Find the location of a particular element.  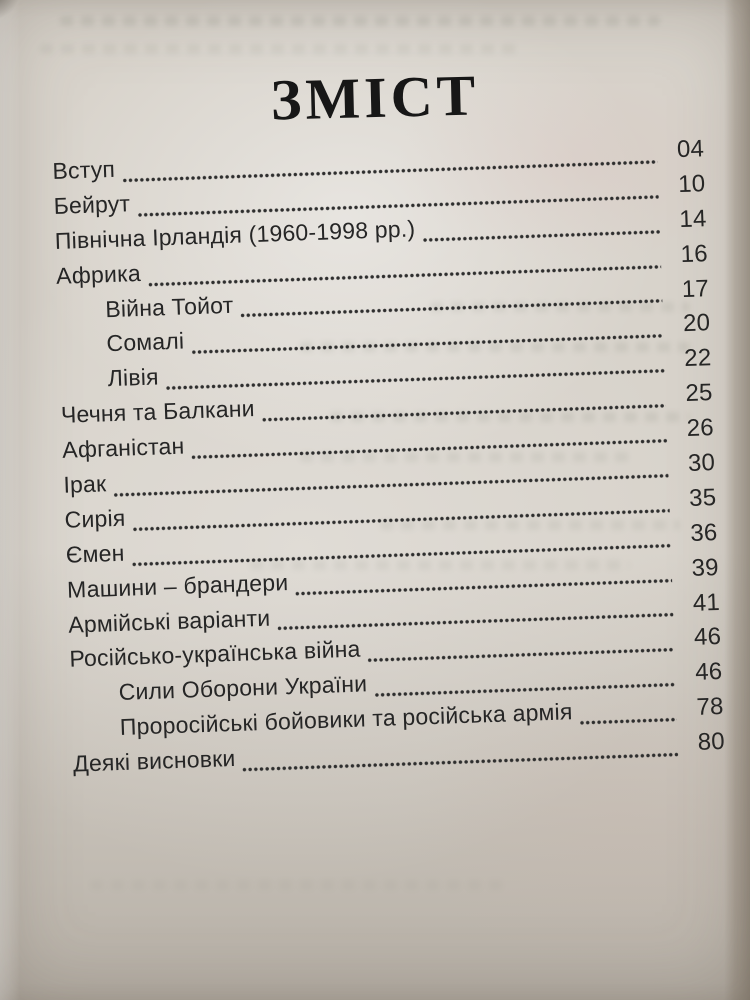

toc-entry-label: Сомалі is located at coordinates (145, 342).